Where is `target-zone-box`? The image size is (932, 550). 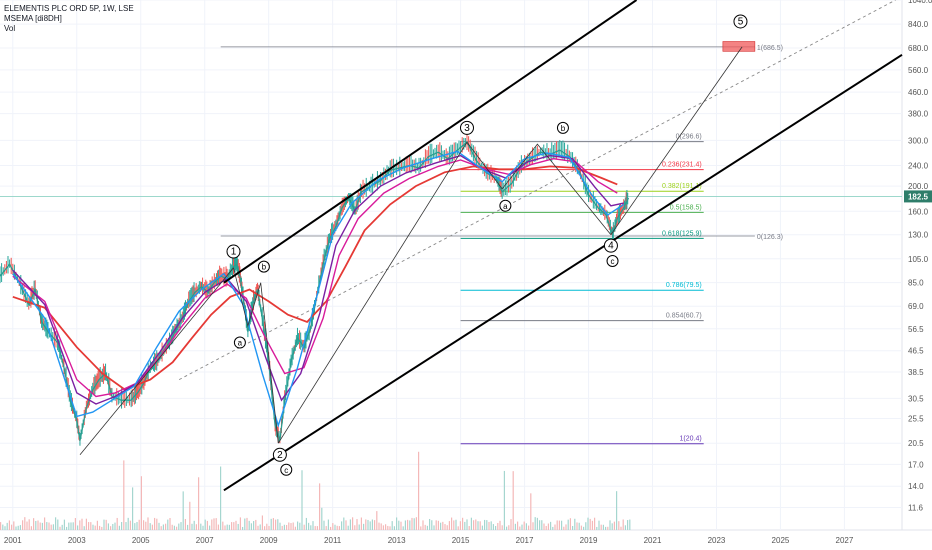 target-zone-box is located at coordinates (739, 46).